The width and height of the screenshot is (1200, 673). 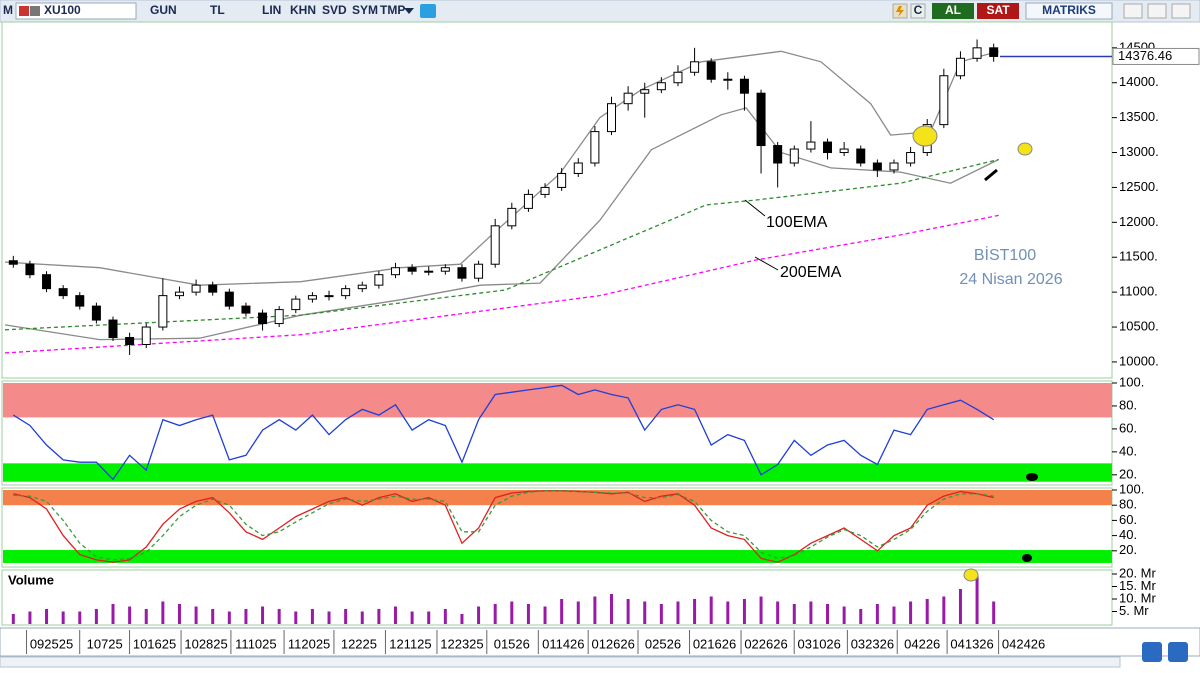 I want to click on y-tick-label: 20. Mr, so click(x=1138, y=572).